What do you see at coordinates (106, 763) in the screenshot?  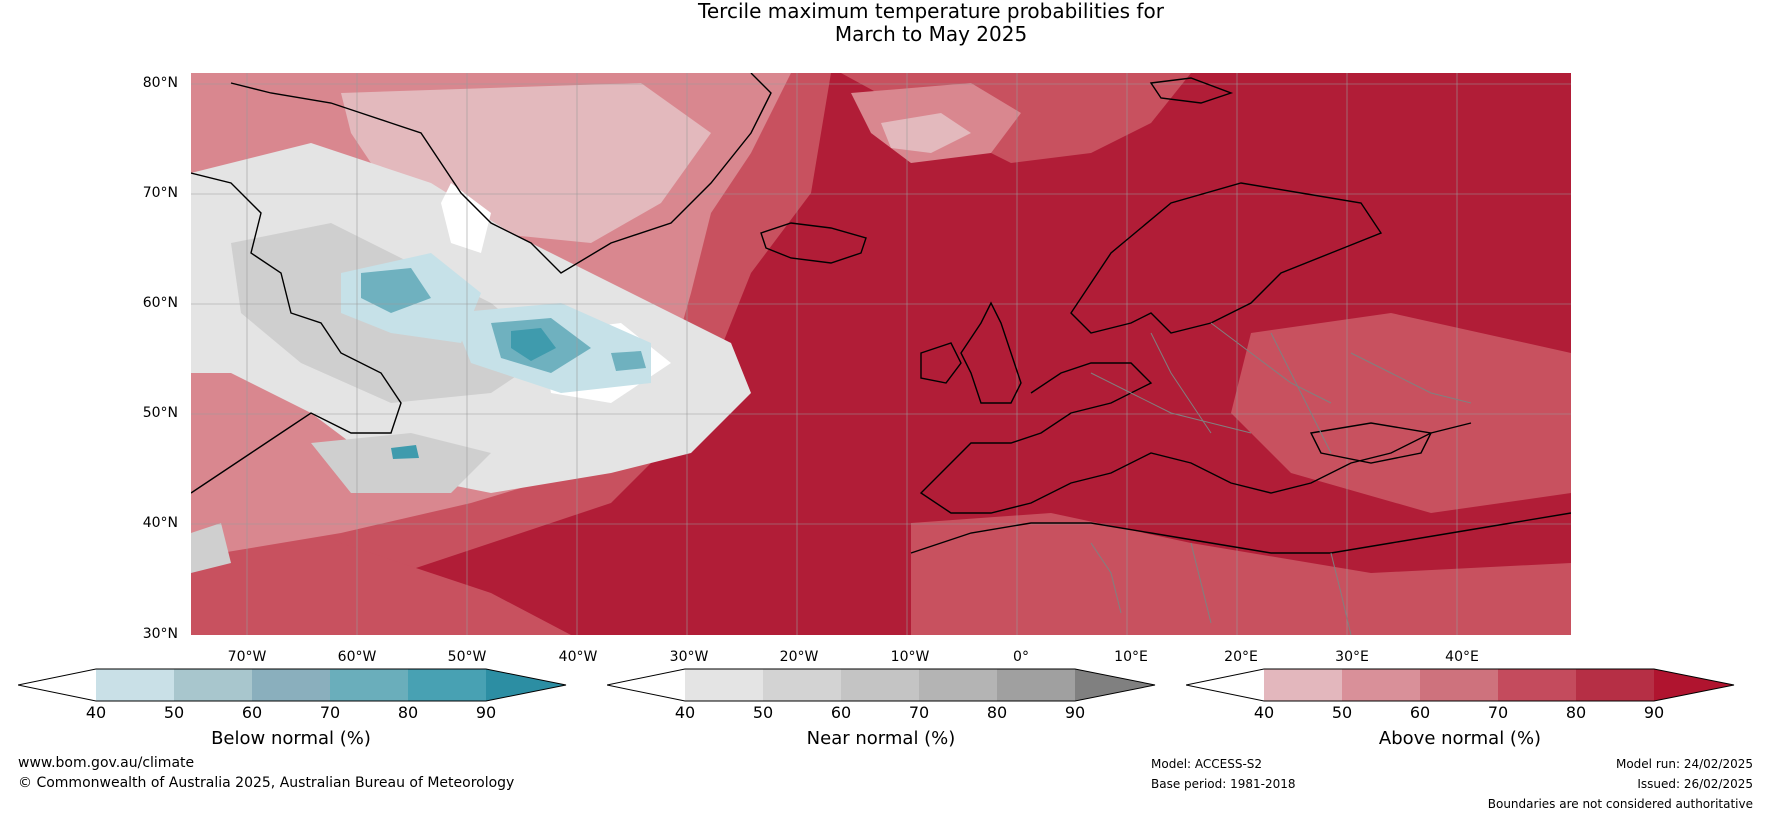 I see `website-link: www.bom.gov.au/climate` at bounding box center [106, 763].